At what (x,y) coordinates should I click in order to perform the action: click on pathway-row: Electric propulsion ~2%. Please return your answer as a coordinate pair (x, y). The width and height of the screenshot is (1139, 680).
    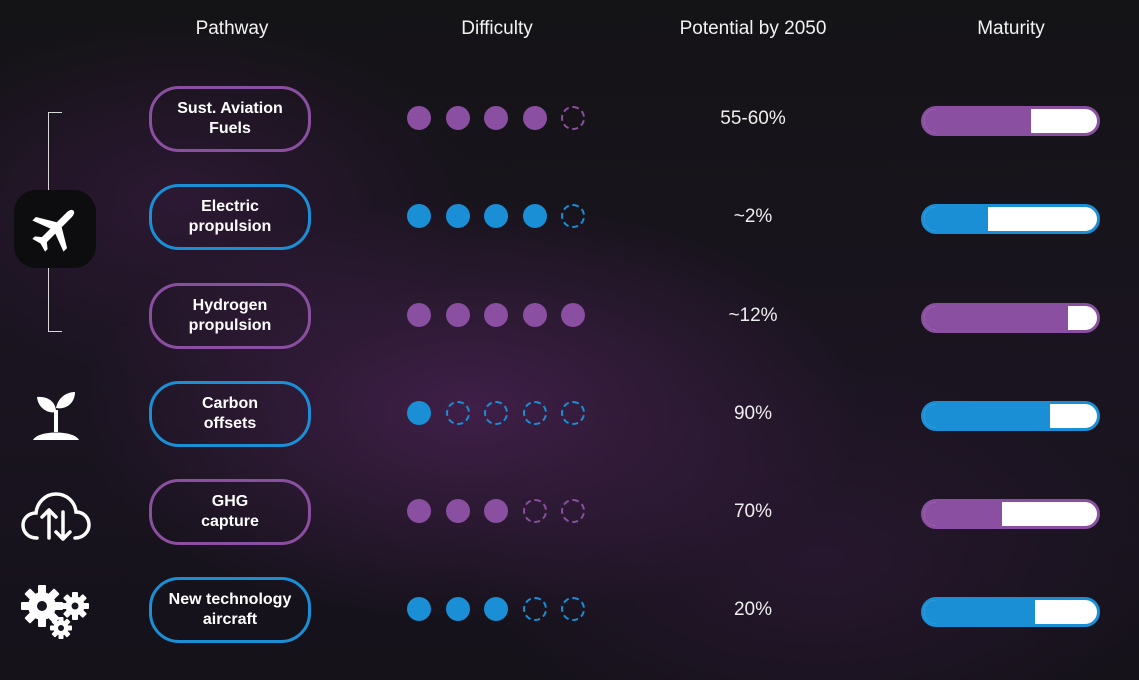
    Looking at the image, I should click on (569, 220).